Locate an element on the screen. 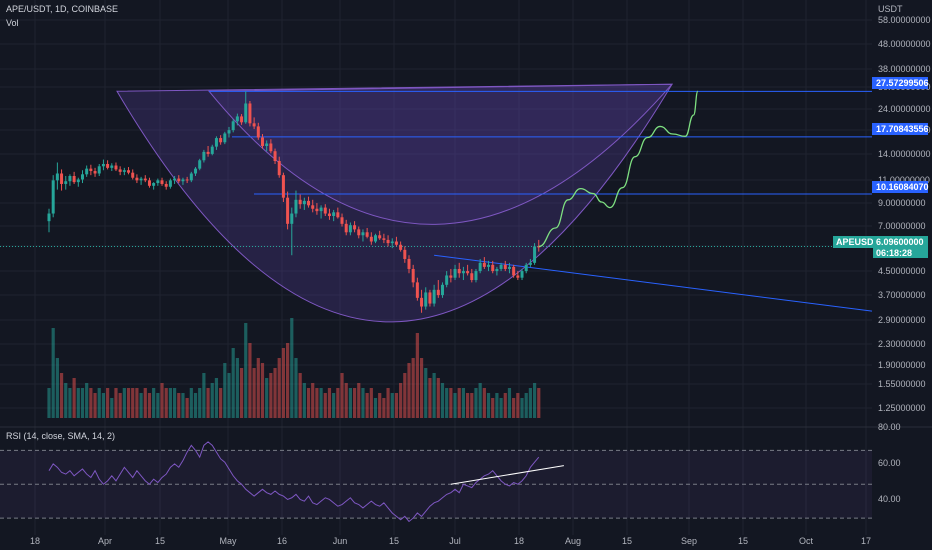  rsi-tick: 80.00 is located at coordinates (889, 427).